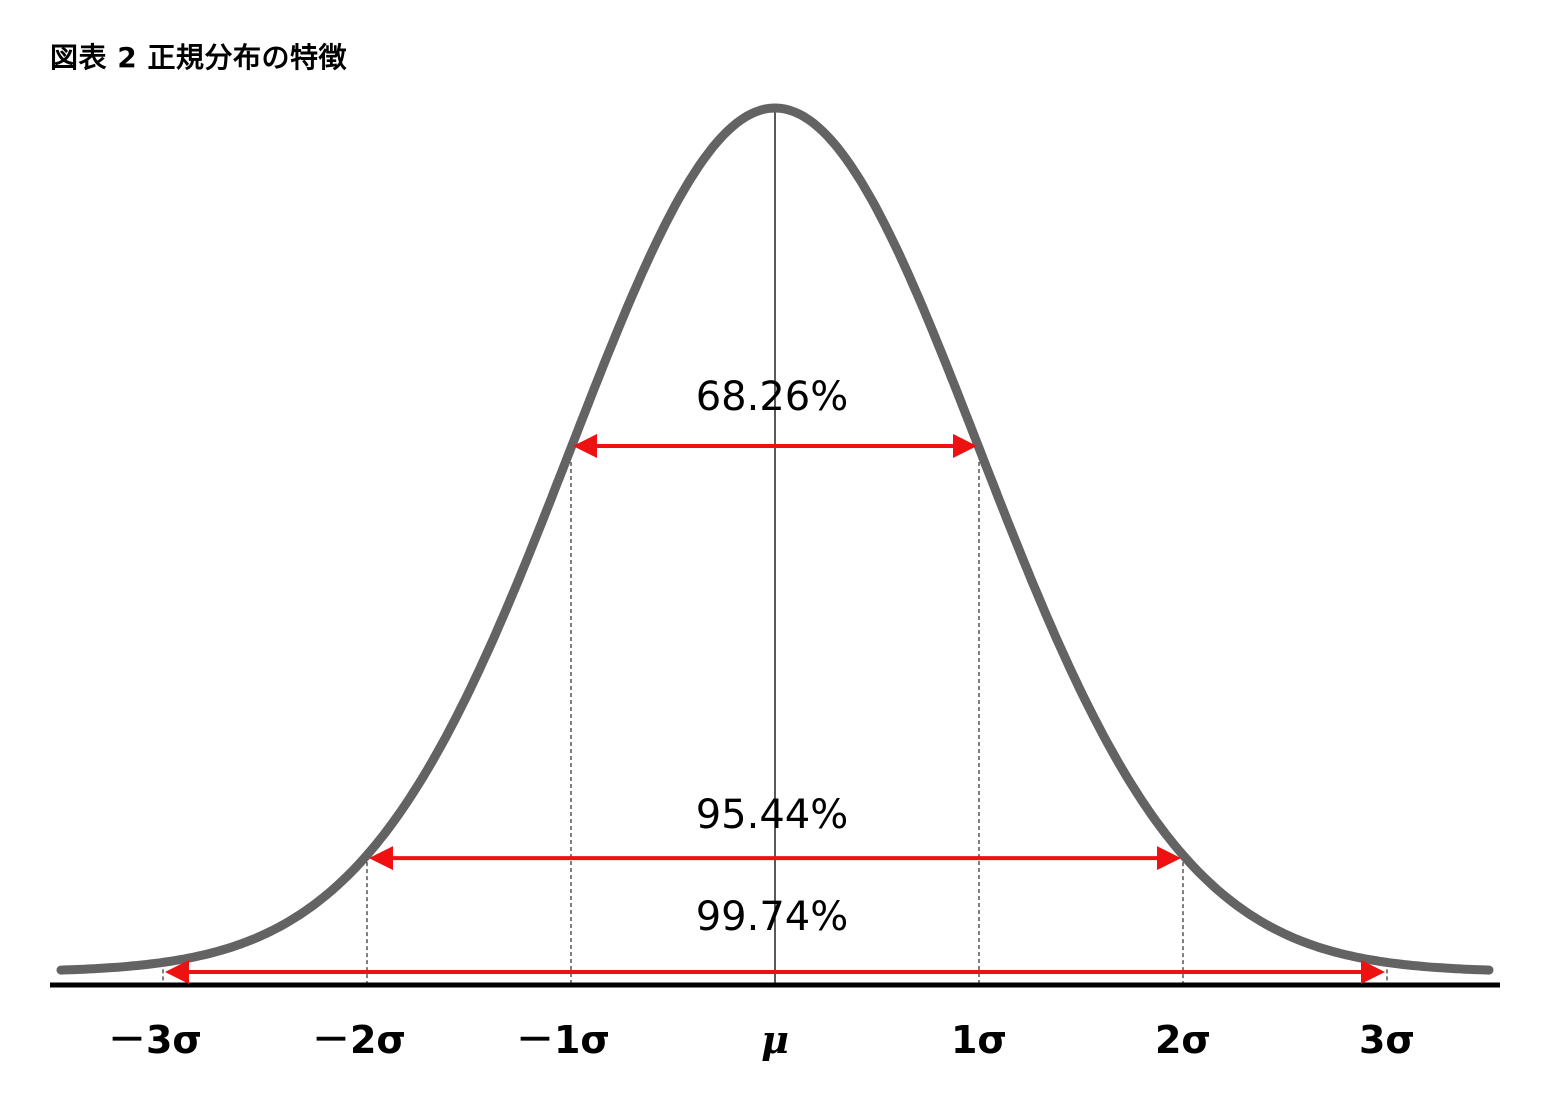 The width and height of the screenshot is (1559, 1105). I want to click on interval-label: 99.74%, so click(772, 917).